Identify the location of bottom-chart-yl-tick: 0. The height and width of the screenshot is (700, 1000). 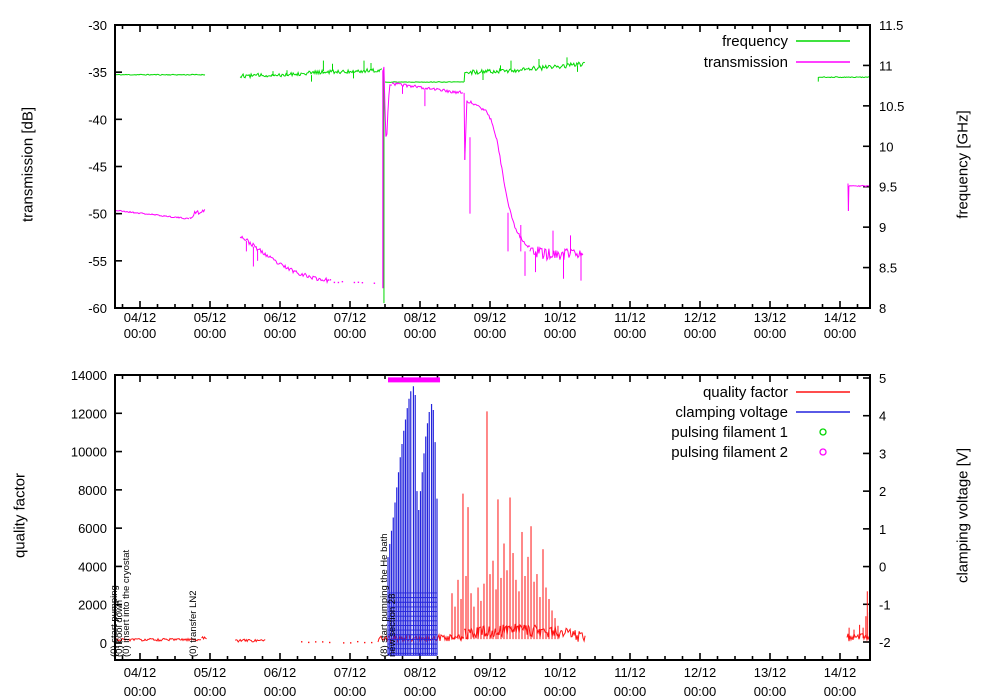
(103, 643).